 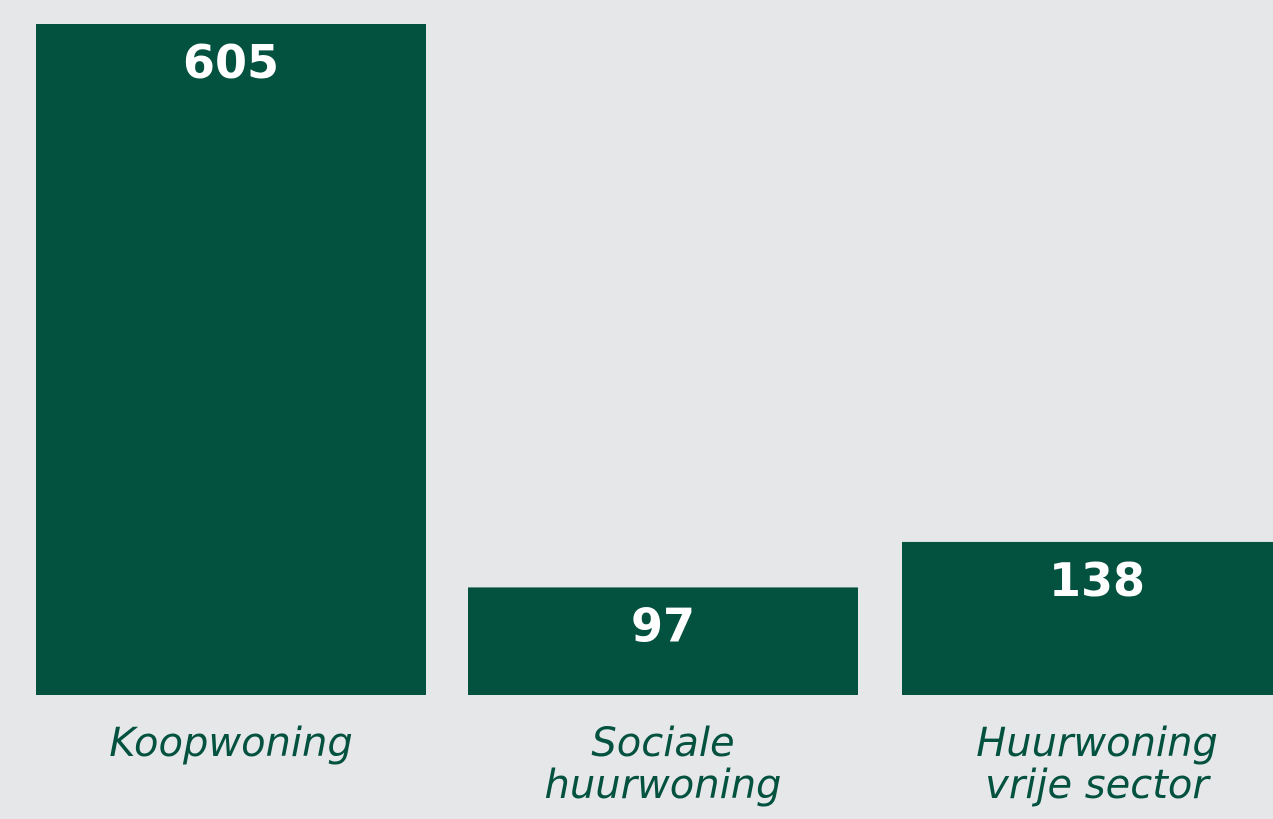 I want to click on category-label: Koopwoning, so click(x=231, y=743).